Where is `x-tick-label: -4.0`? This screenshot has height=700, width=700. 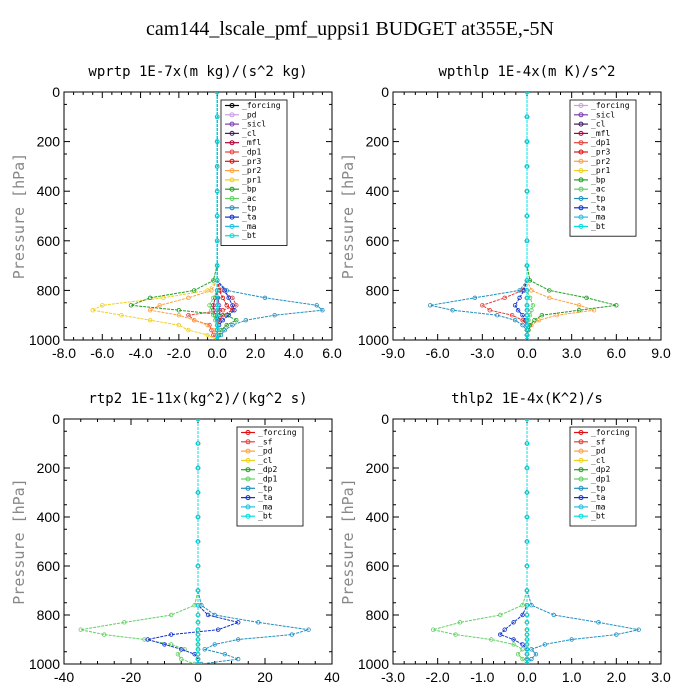 x-tick-label: -4.0 is located at coordinates (141, 353).